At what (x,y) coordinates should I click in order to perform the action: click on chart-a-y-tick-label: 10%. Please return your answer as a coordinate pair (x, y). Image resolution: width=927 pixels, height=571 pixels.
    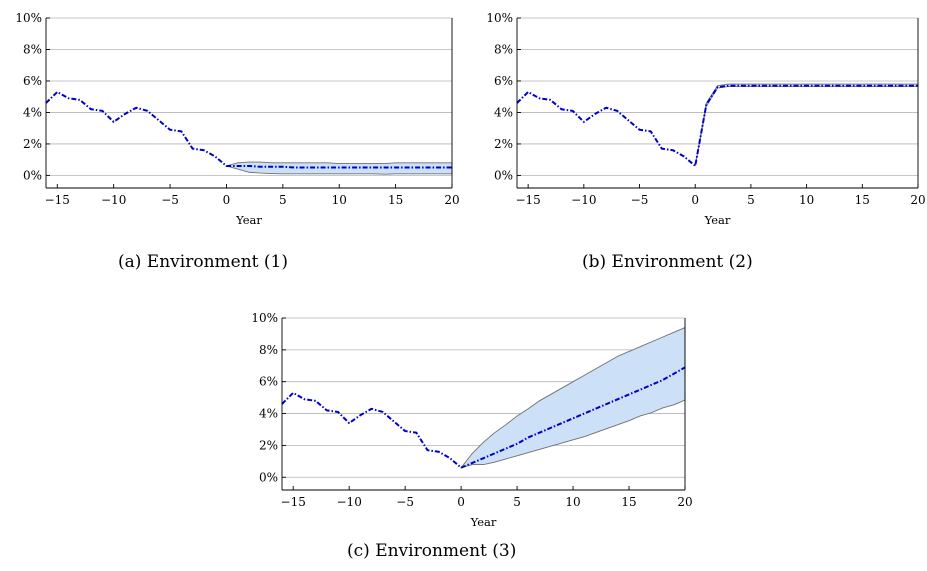
    Looking at the image, I should click on (28, 18).